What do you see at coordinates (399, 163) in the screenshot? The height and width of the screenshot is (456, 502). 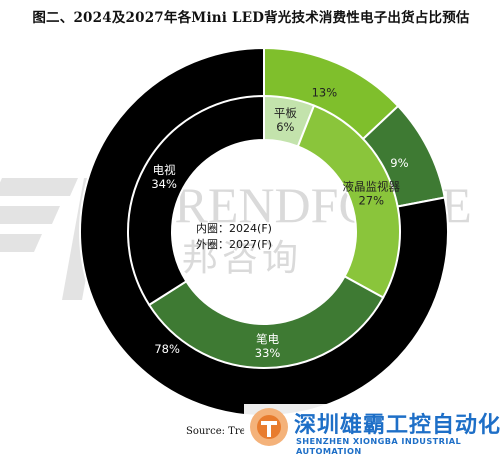 I see `outer-slice-value-1: 9%` at bounding box center [399, 163].